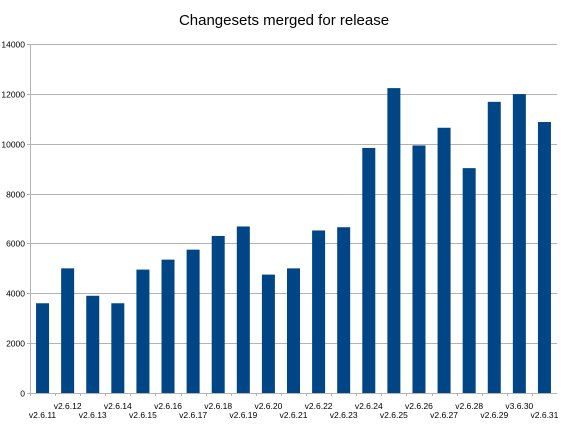  I want to click on bar-v2.6.25, so click(394, 241).